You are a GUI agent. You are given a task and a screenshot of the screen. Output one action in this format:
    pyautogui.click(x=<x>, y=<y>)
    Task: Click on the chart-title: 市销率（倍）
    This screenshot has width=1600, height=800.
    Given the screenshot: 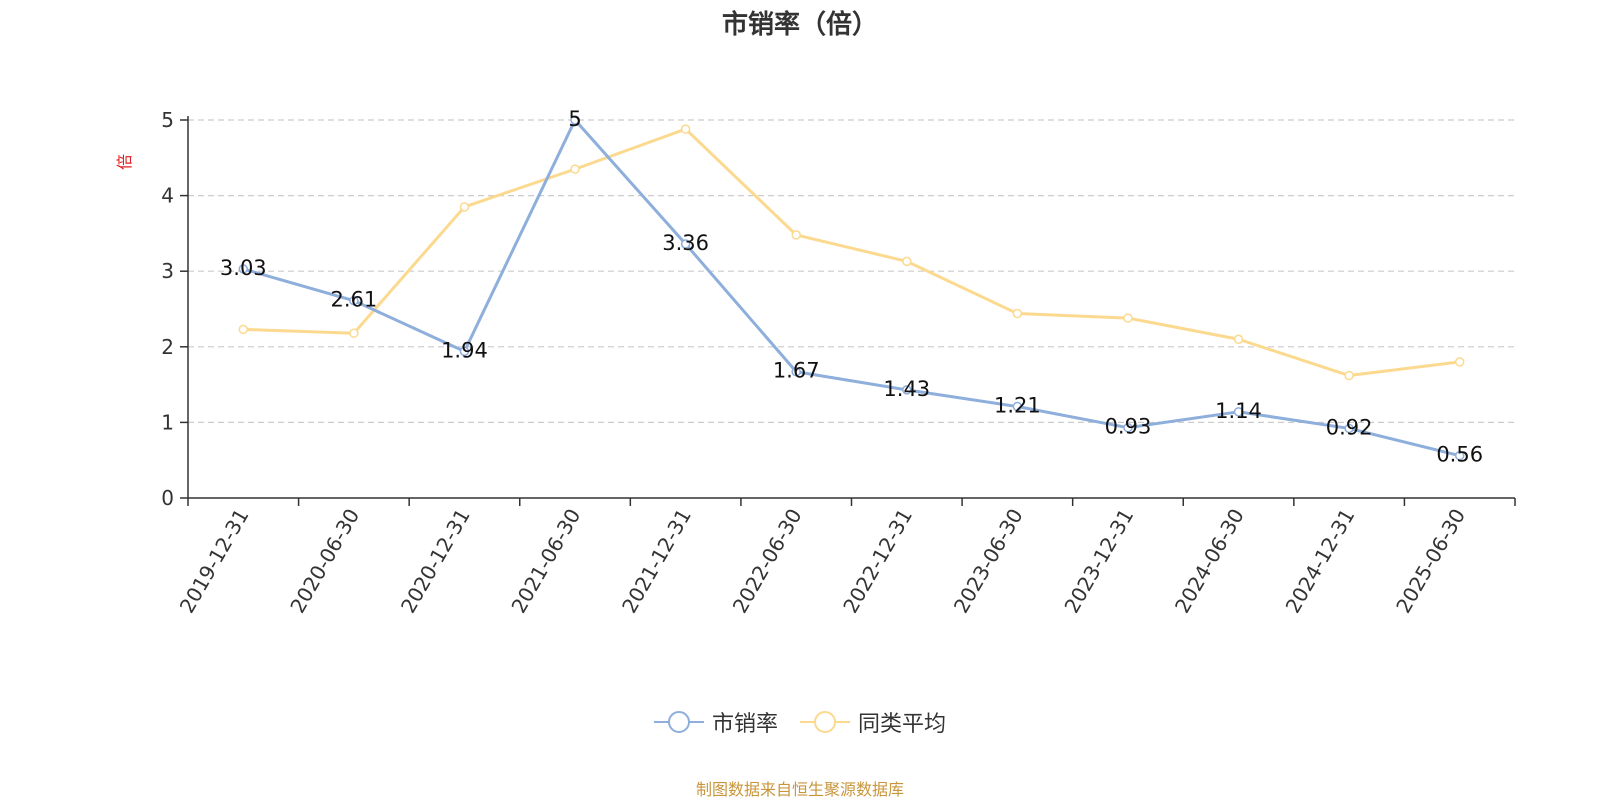 What is the action you would take?
    pyautogui.click(x=799, y=25)
    